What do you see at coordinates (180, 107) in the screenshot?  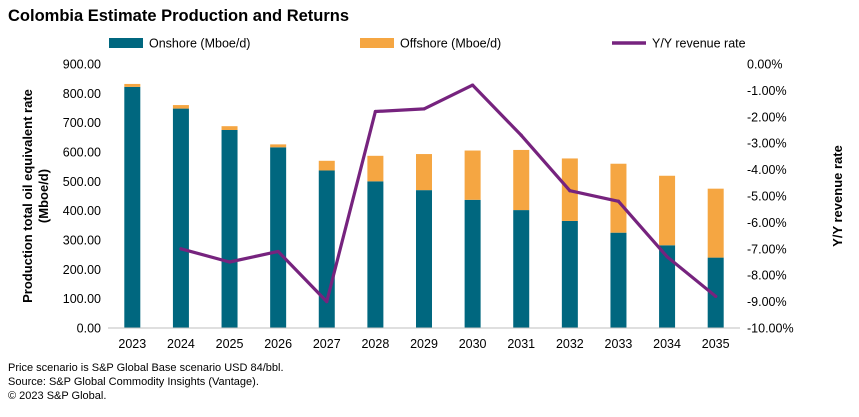 I see `offshore-bar-2024` at bounding box center [180, 107].